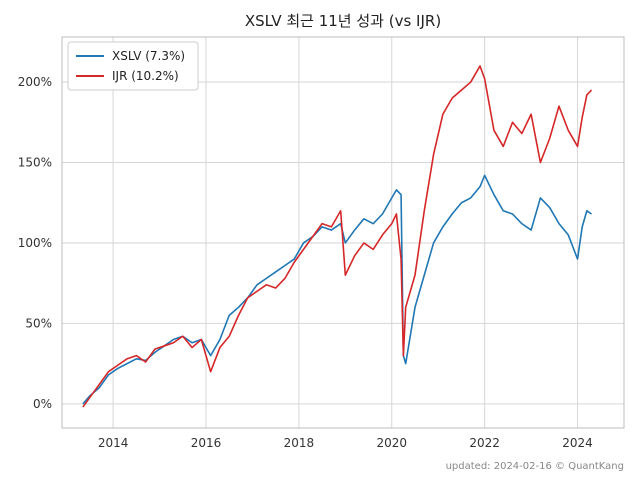 Image resolution: width=640 pixels, height=480 pixels. I want to click on legend-label-ijr: IJR (10.2%), so click(145, 76).